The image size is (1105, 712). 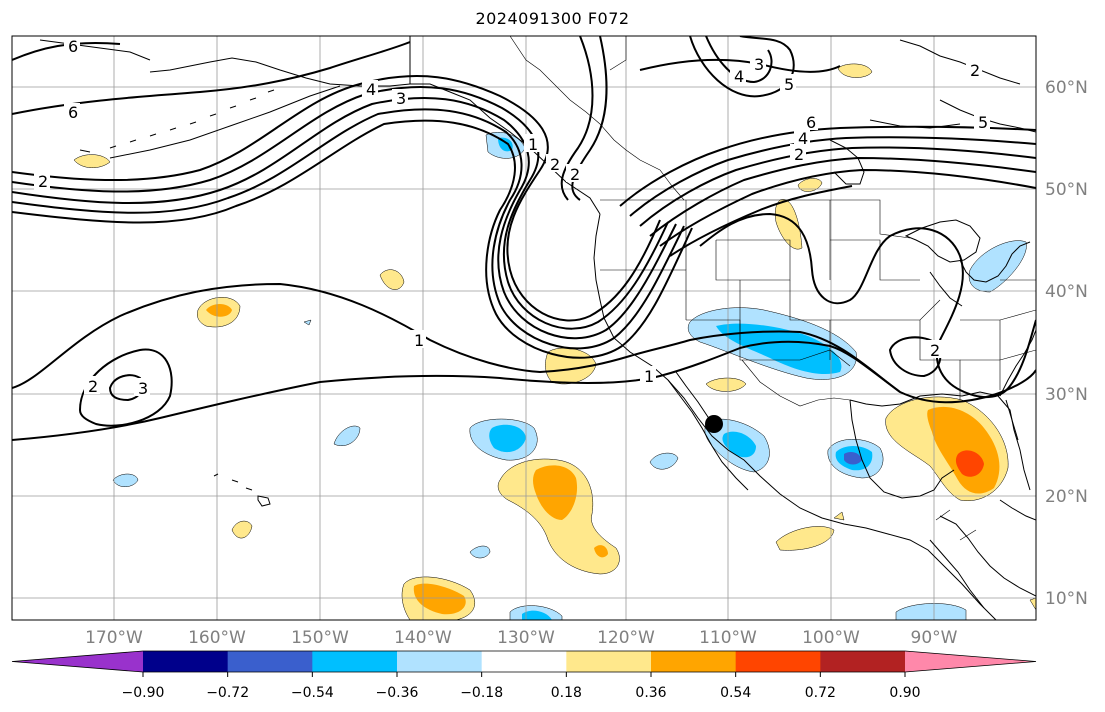 What do you see at coordinates (970, 661) in the screenshot?
I see `colorbar-extend-high` at bounding box center [970, 661].